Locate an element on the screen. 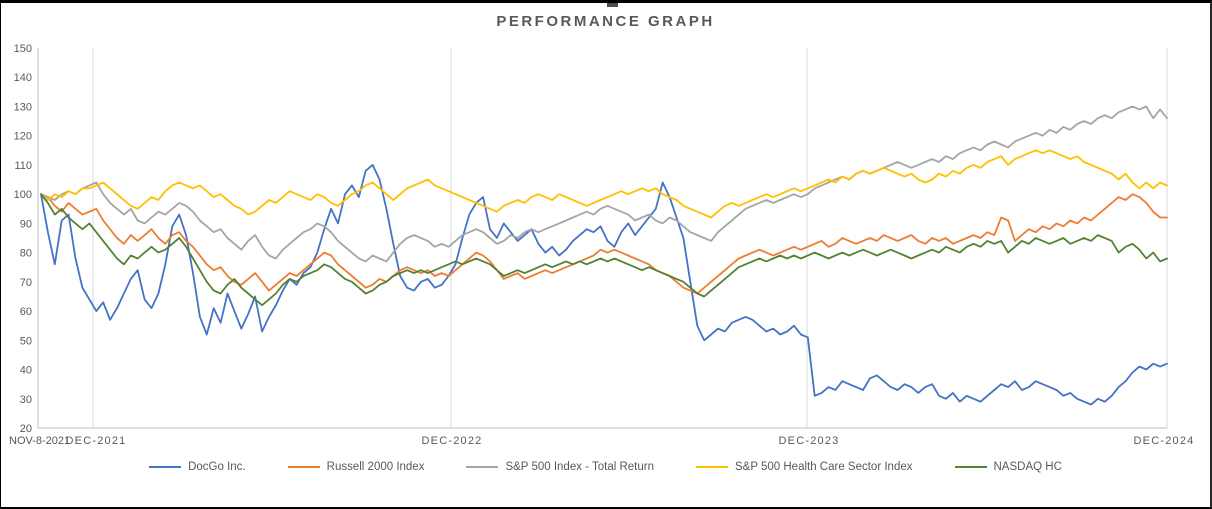 This screenshot has width=1212, height=509. legend-item: S&P 500 Index - Total Return is located at coordinates (560, 467).